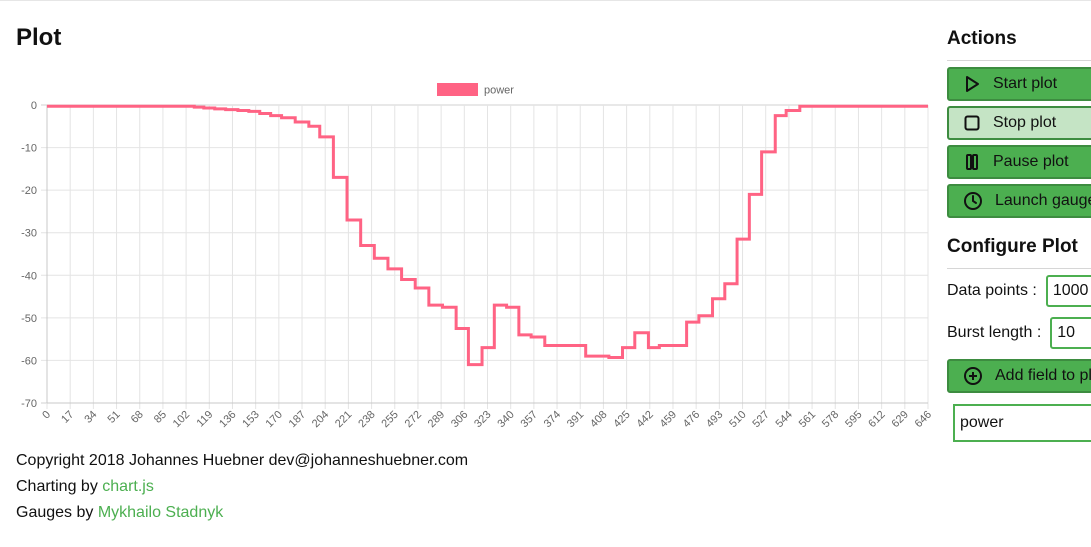 The width and height of the screenshot is (1091, 547). What do you see at coordinates (973, 201) in the screenshot?
I see `clock-icon` at bounding box center [973, 201].